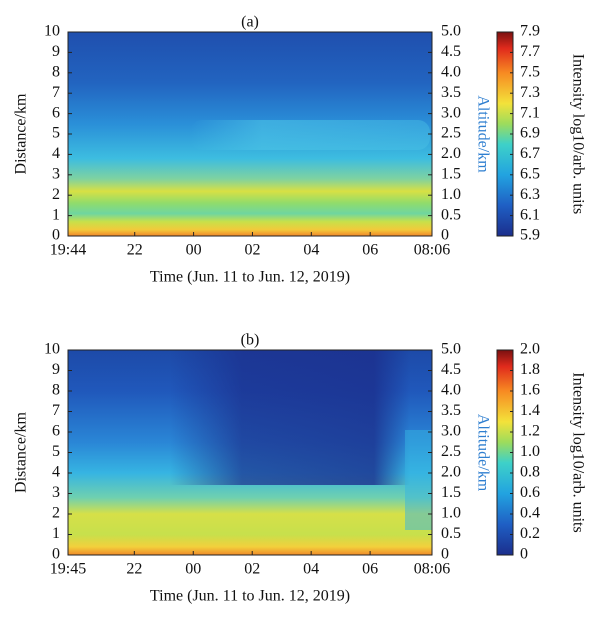 Image resolution: width=593 pixels, height=622 pixels. I want to click on colorbar-tick-label: 6.9, so click(530, 133).